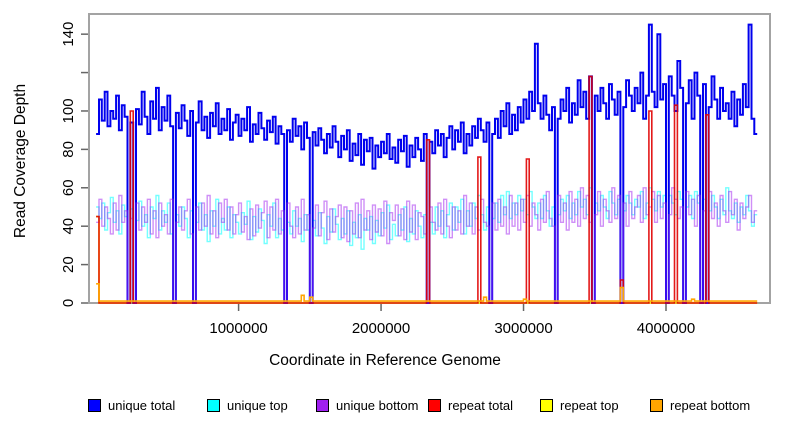  Describe the element at coordinates (322, 405) in the screenshot. I see `unique-bottom-swatch-icon` at that location.